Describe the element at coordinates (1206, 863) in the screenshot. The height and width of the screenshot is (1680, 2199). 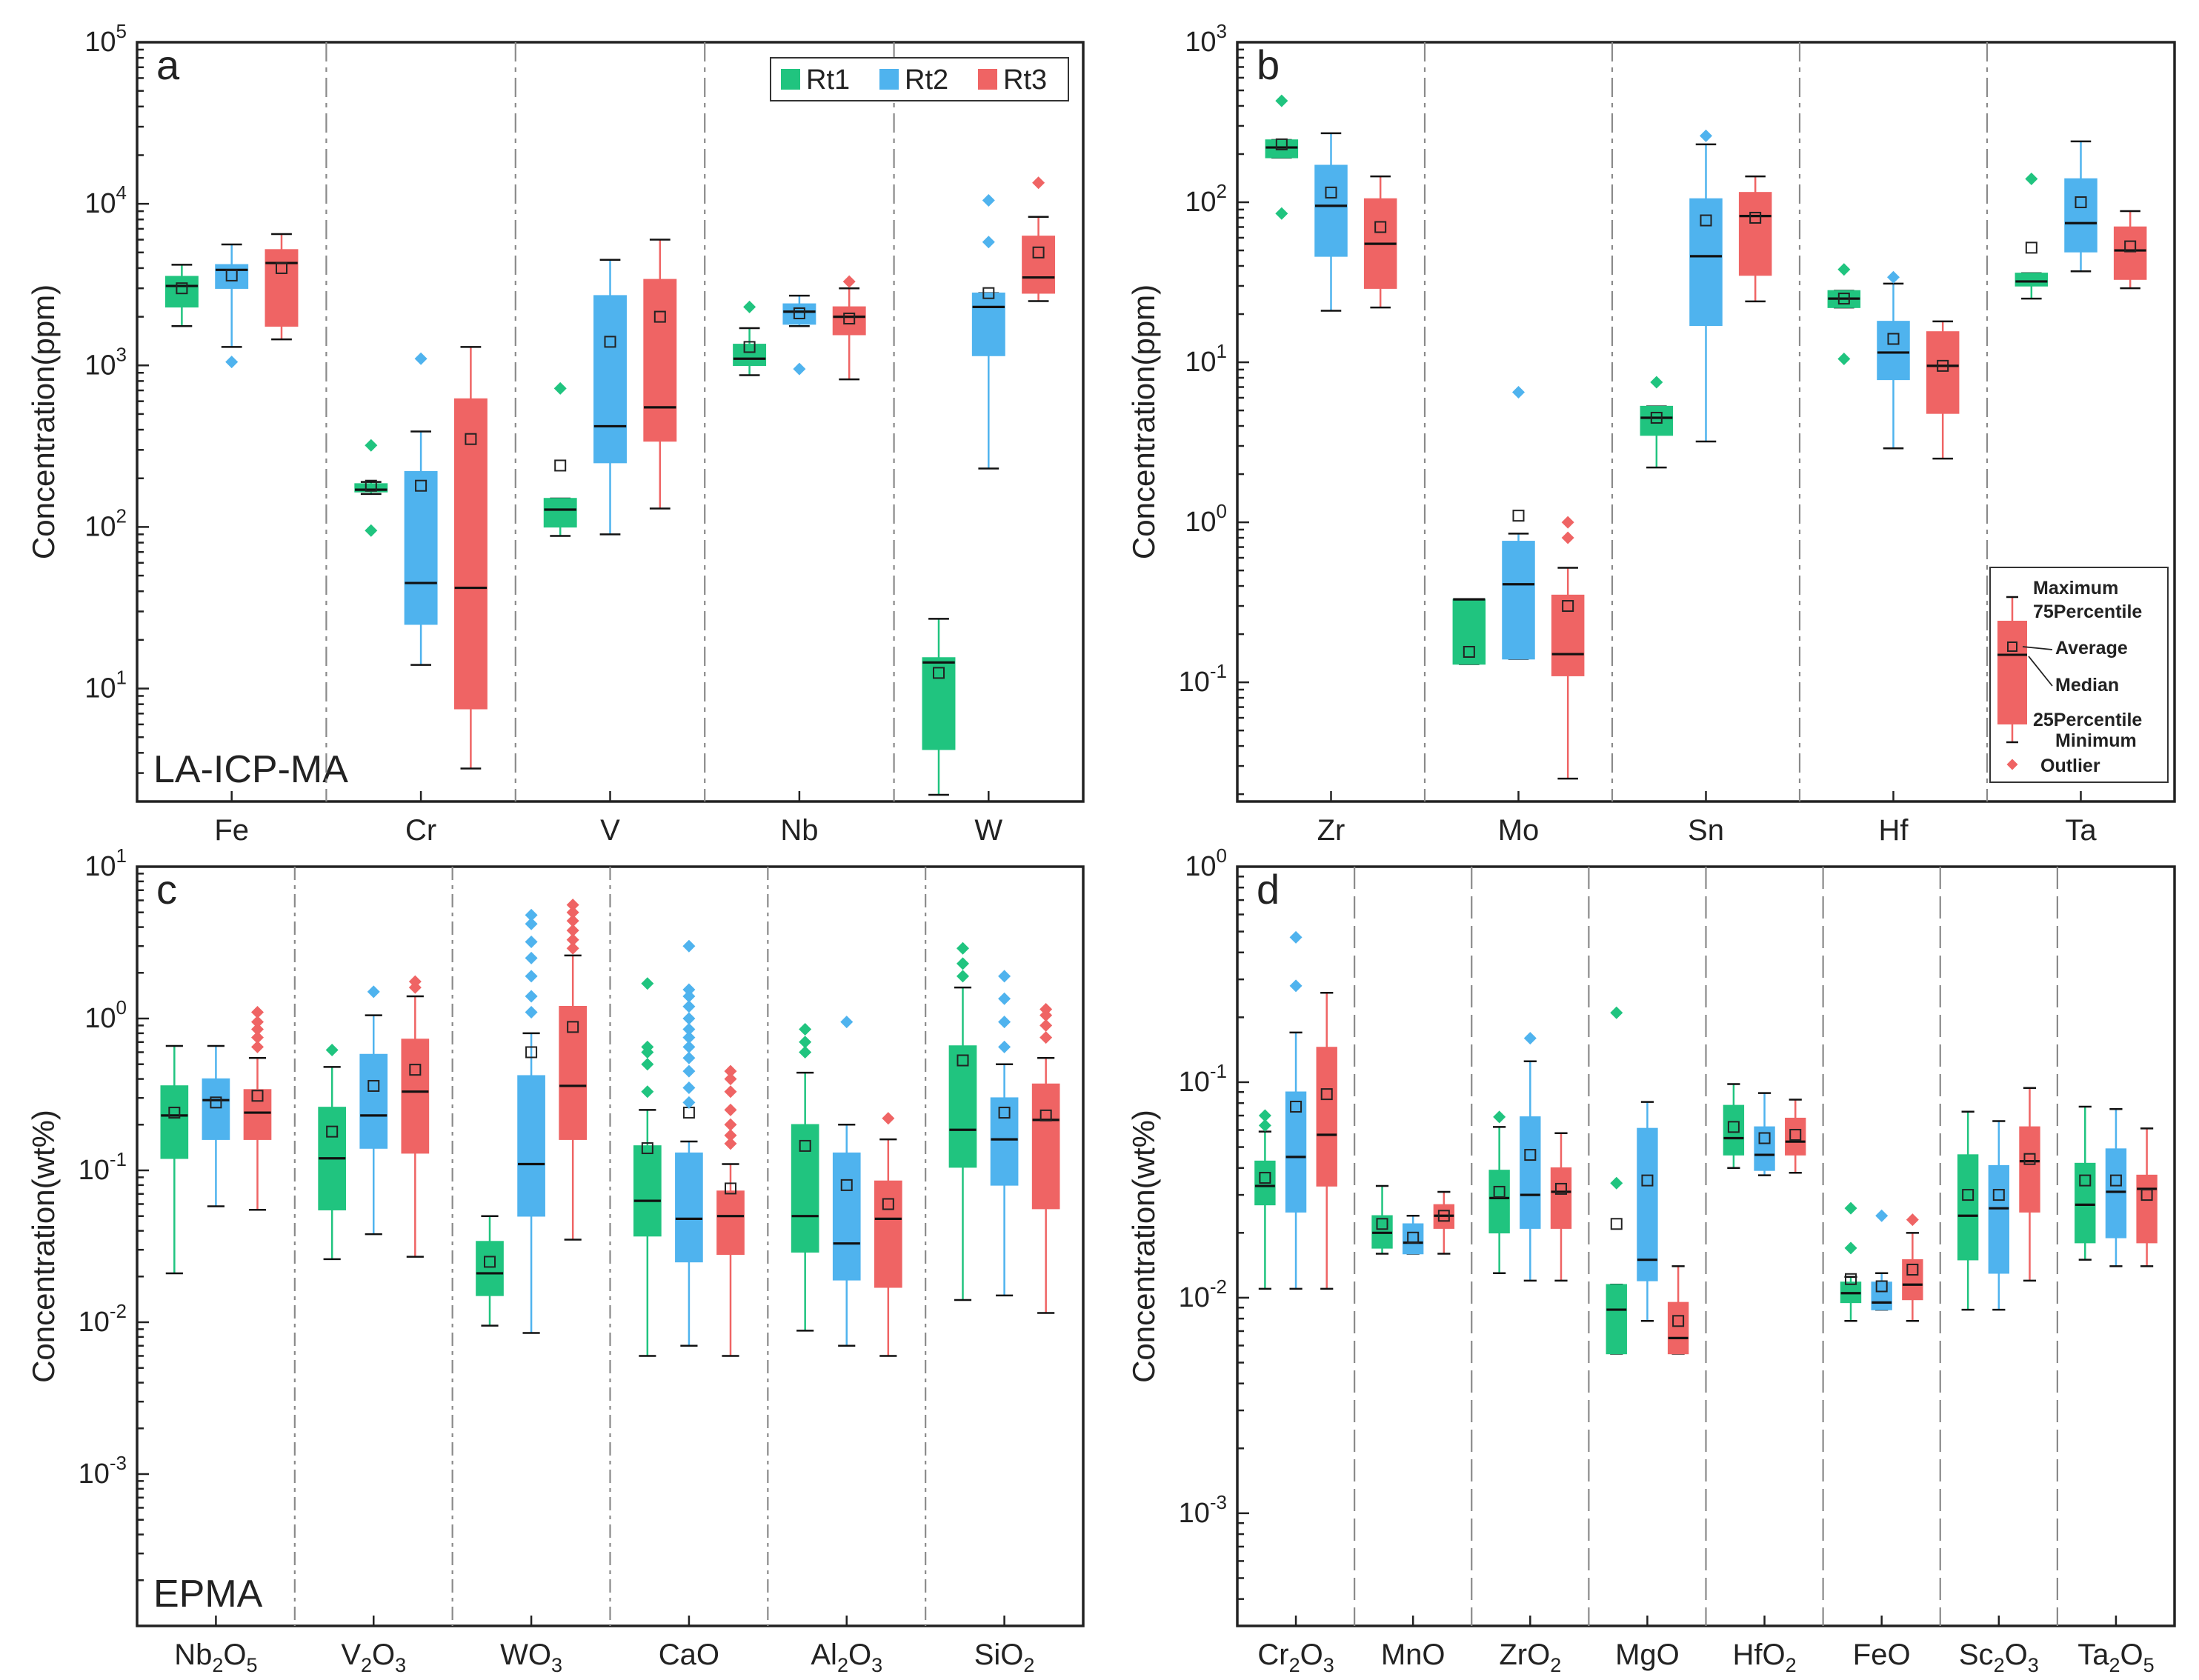
I see `y-tick-label: 10⁰` at that location.